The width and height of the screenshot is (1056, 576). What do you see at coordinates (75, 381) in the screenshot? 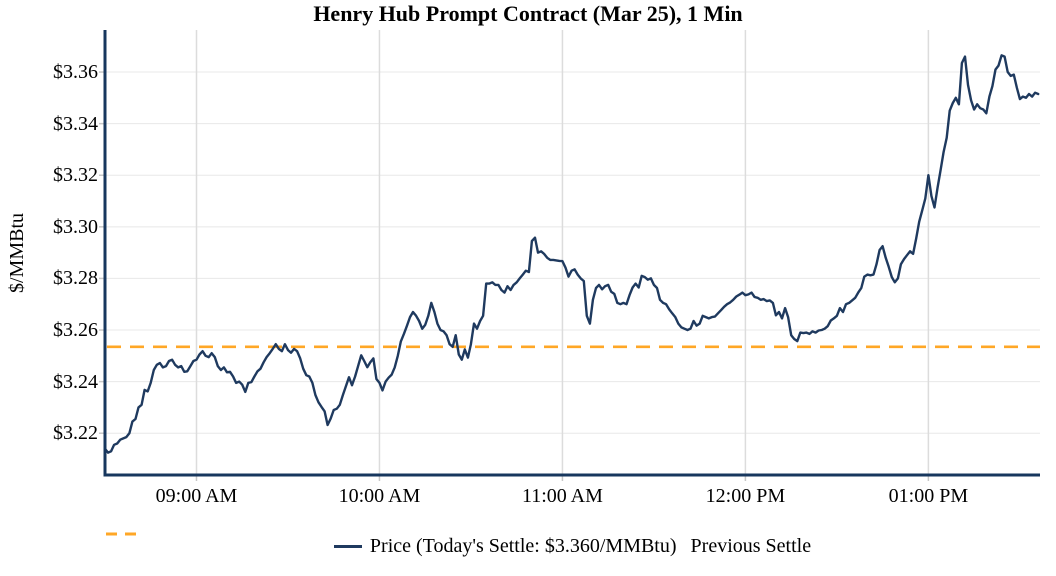
I see `y-tick-label: $3.24` at bounding box center [75, 381].